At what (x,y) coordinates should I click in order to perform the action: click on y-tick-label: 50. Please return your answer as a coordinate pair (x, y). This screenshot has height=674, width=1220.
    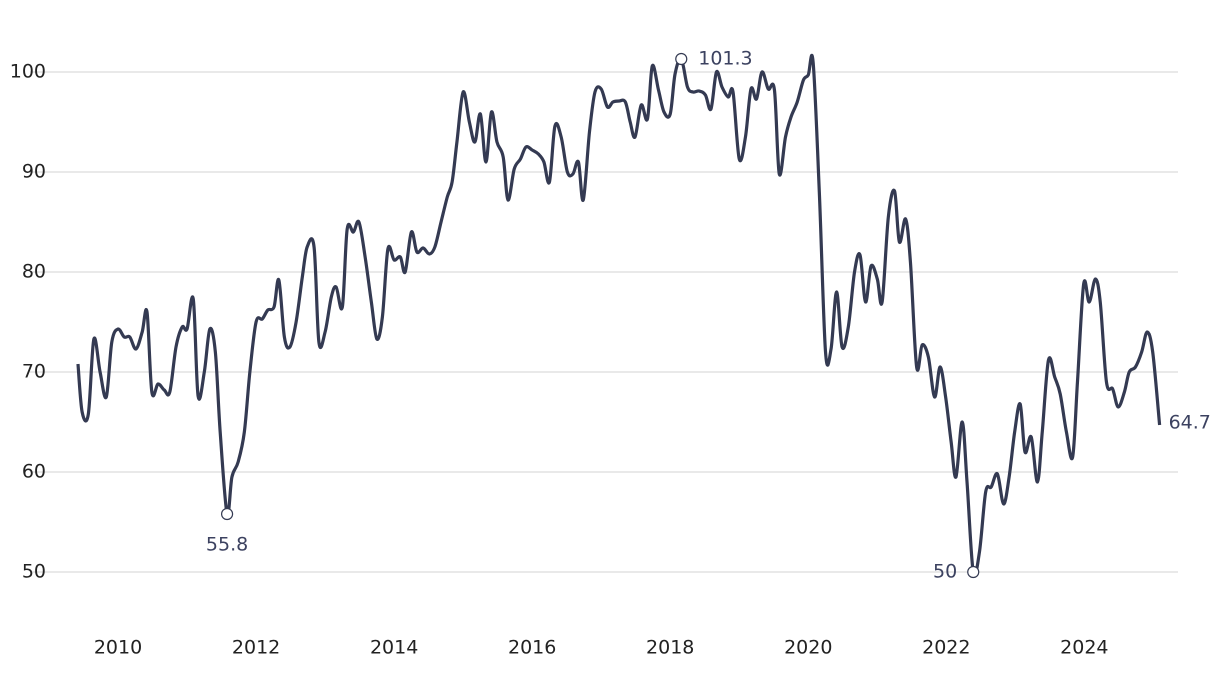
    Looking at the image, I should click on (34, 572).